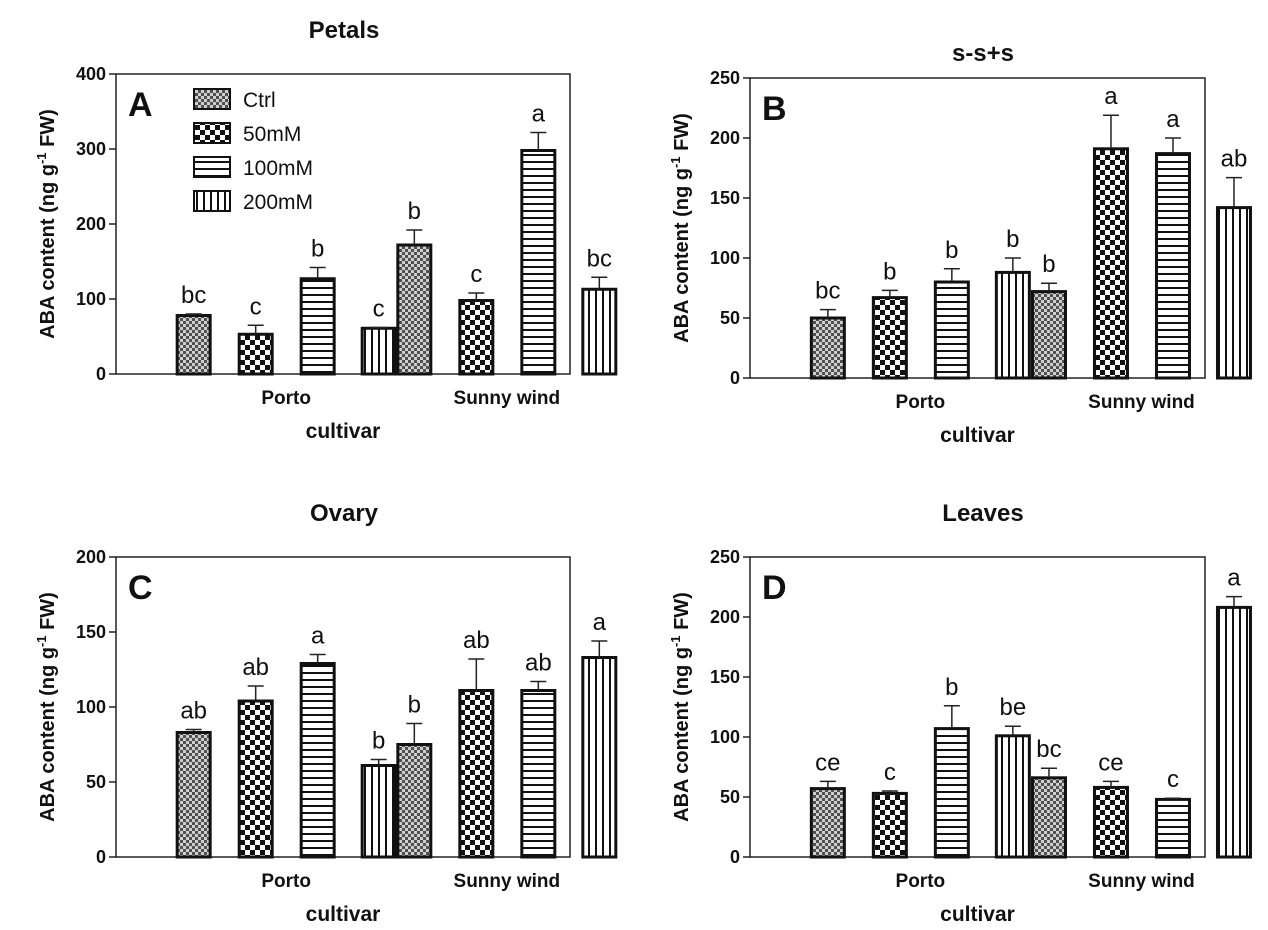  I want to click on y-tick-label: 400, so click(91, 74).